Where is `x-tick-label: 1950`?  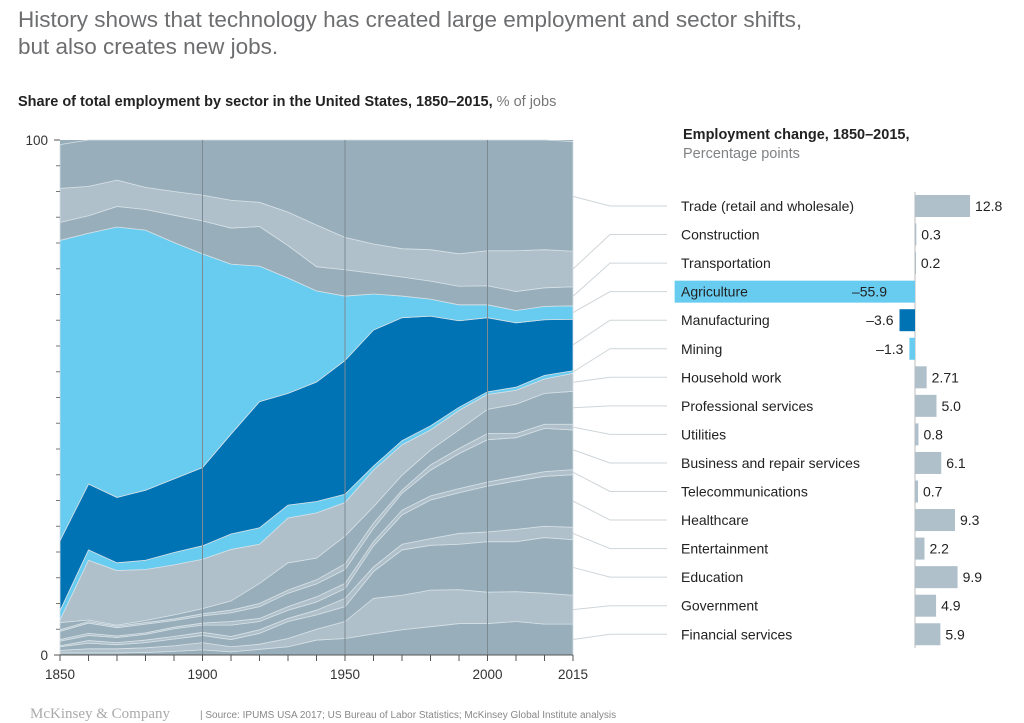
x-tick-label: 1950 is located at coordinates (345, 674).